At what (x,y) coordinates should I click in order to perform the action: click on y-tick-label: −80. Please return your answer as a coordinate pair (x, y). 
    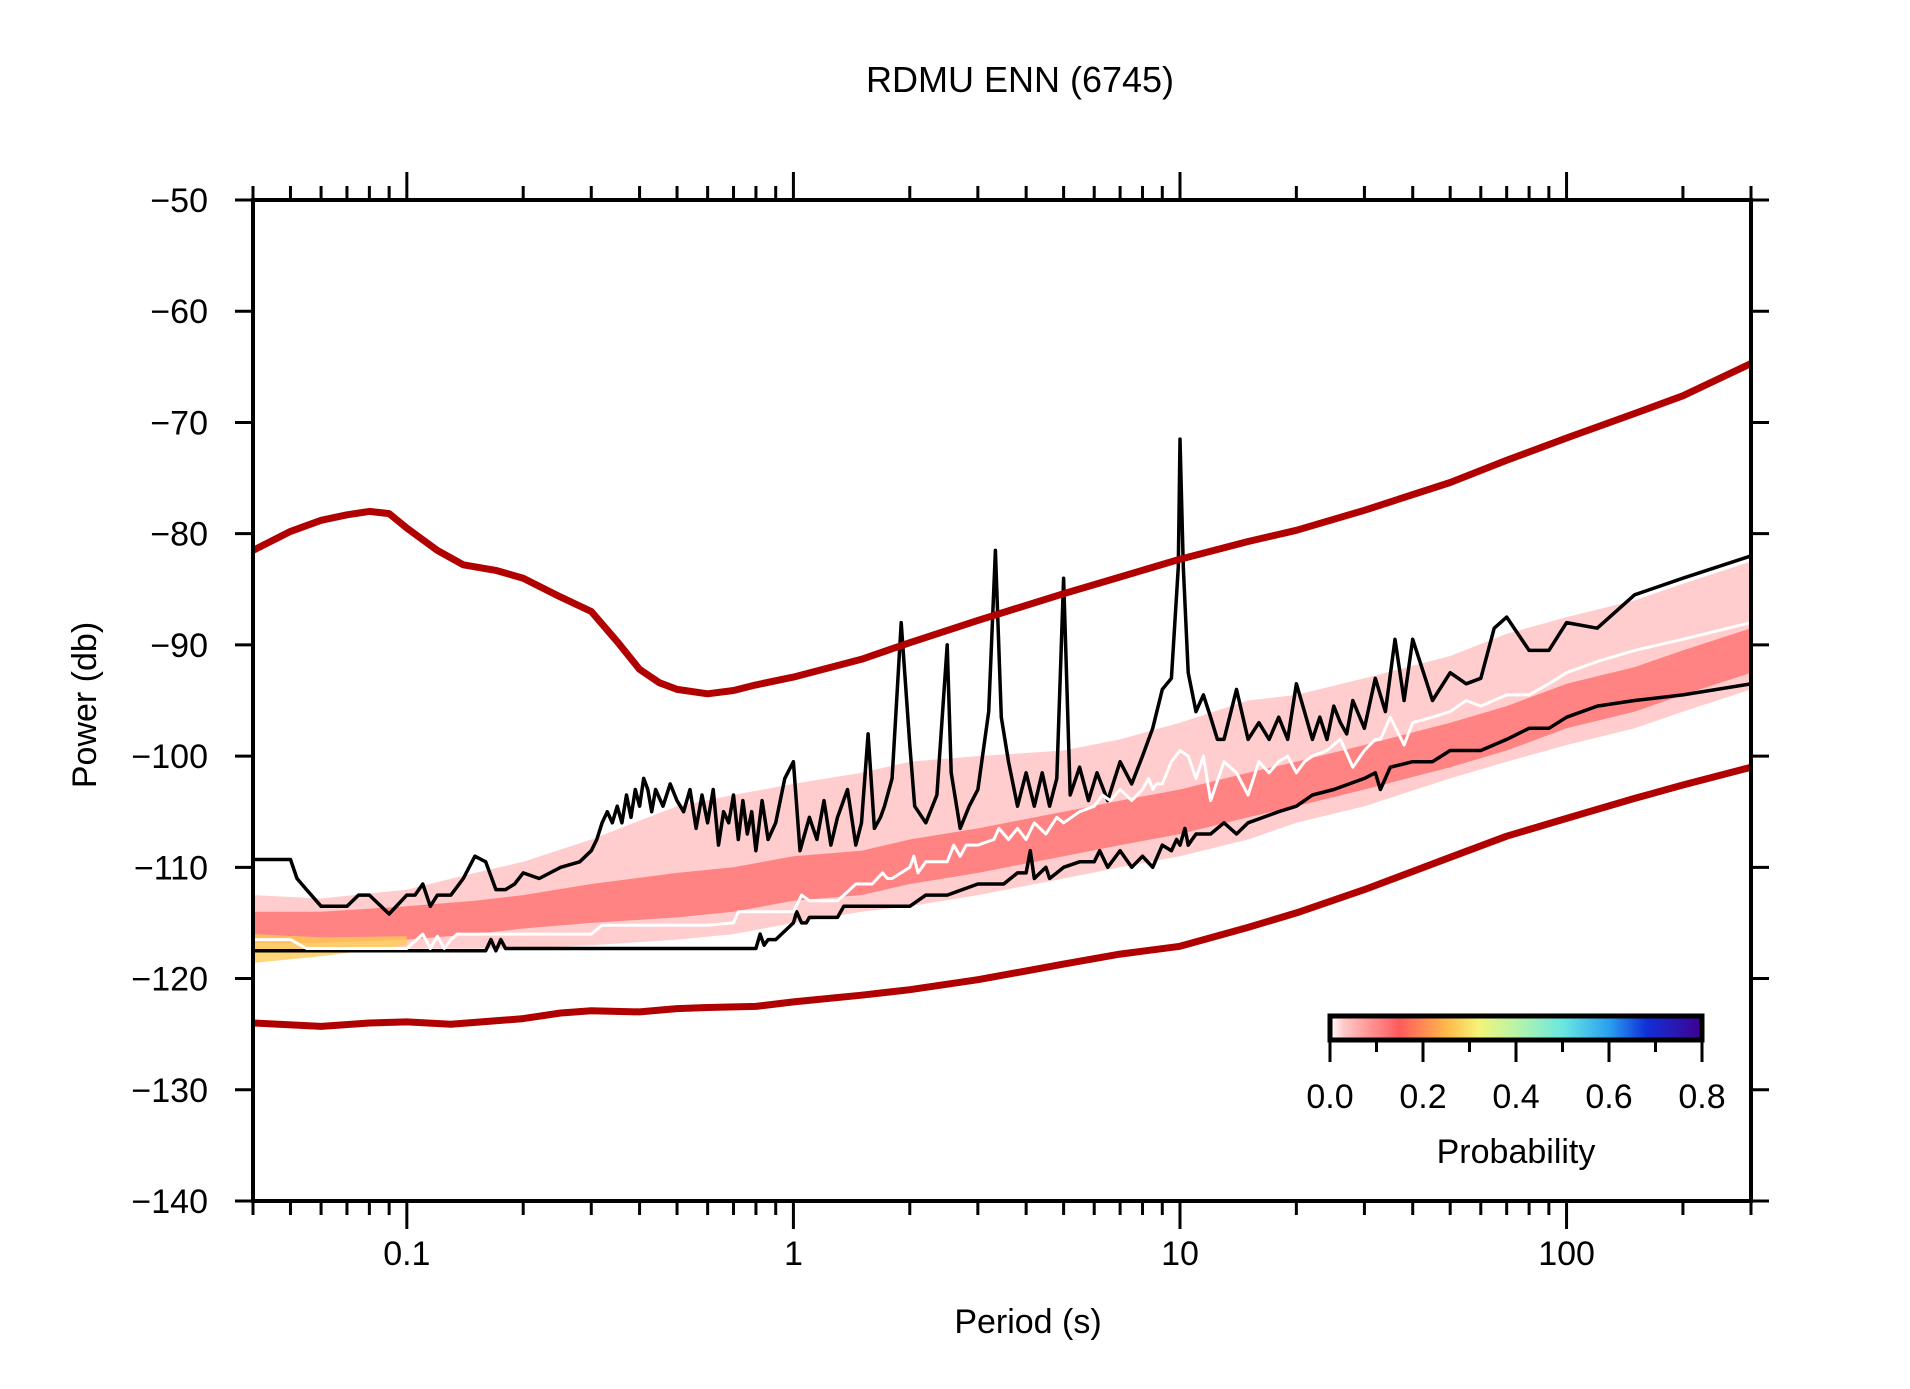
    Looking at the image, I should click on (179, 535).